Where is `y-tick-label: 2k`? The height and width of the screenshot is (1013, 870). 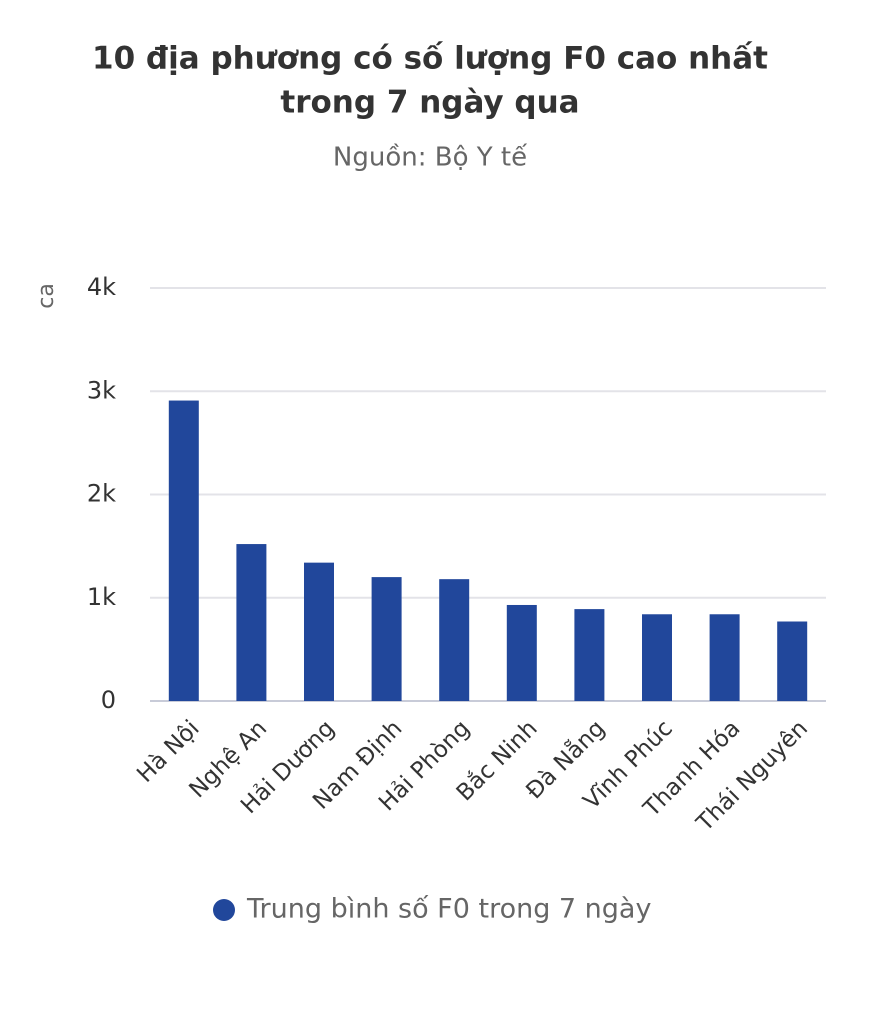 y-tick-label: 2k is located at coordinates (101, 494).